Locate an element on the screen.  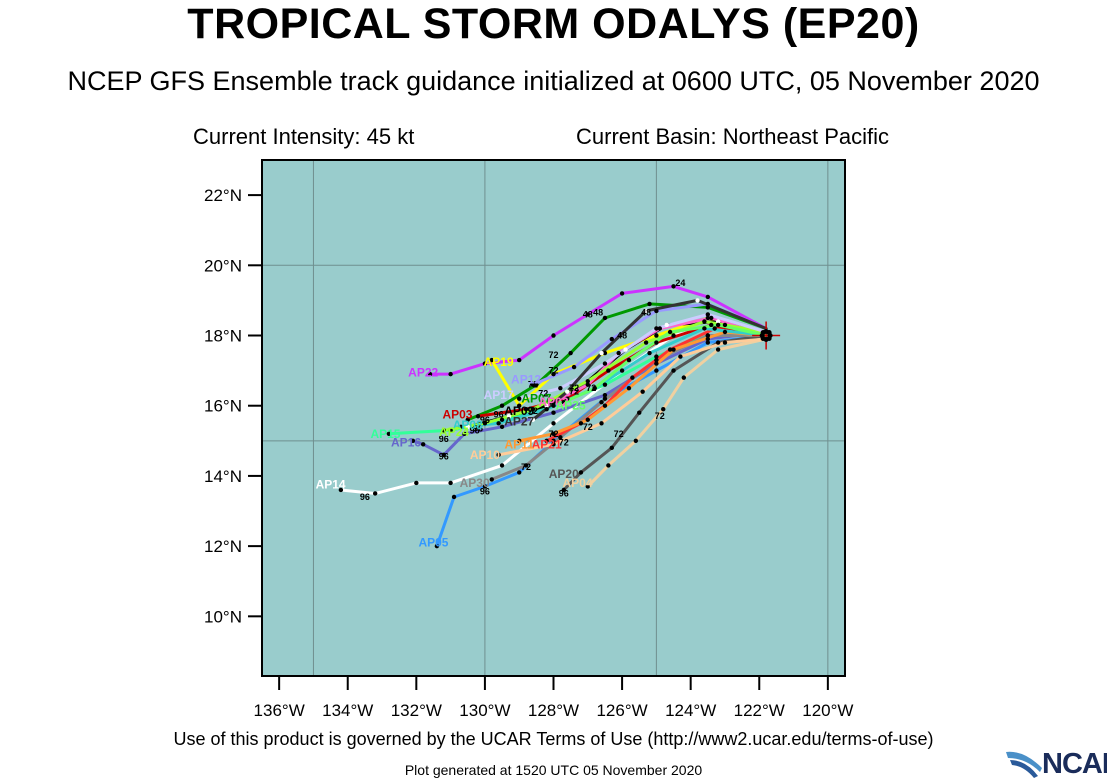
member-label-ap09: AP09 is located at coordinates (519, 411).